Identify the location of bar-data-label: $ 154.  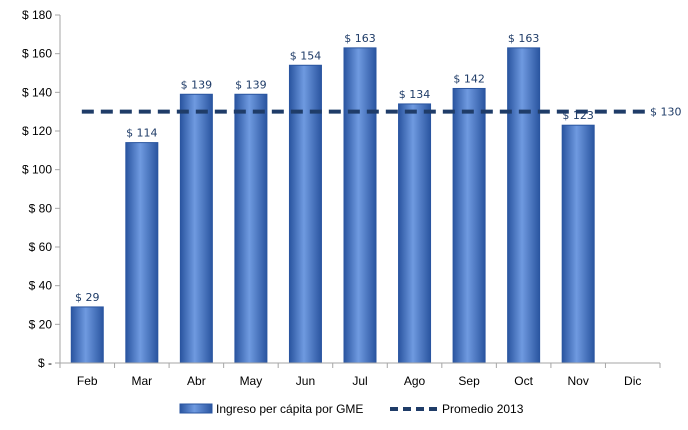
(306, 55).